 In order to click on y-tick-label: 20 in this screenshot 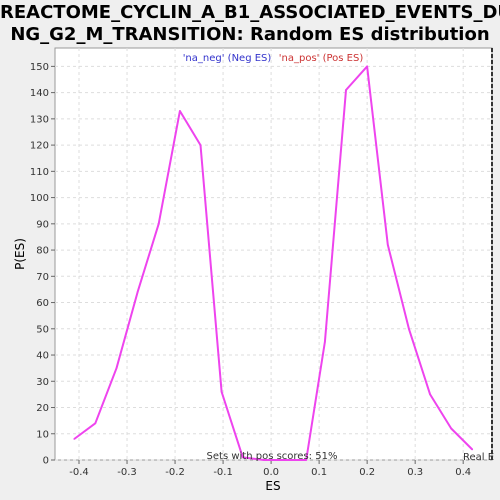, I will do `click(42, 408)`.